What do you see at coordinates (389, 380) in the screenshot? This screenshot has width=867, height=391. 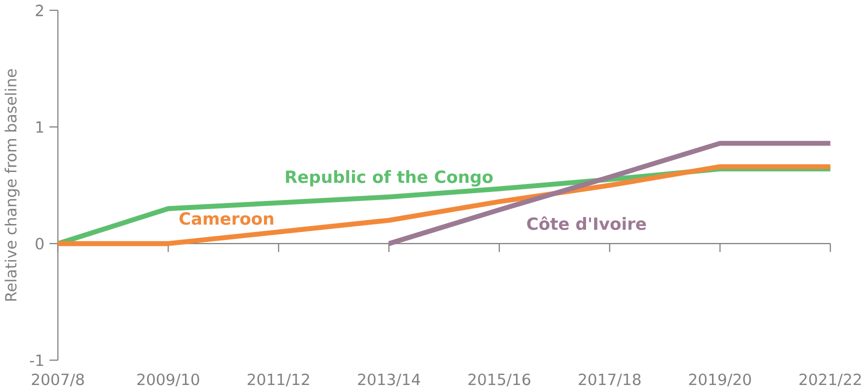 I see `x-tick-label: 2013/14` at bounding box center [389, 380].